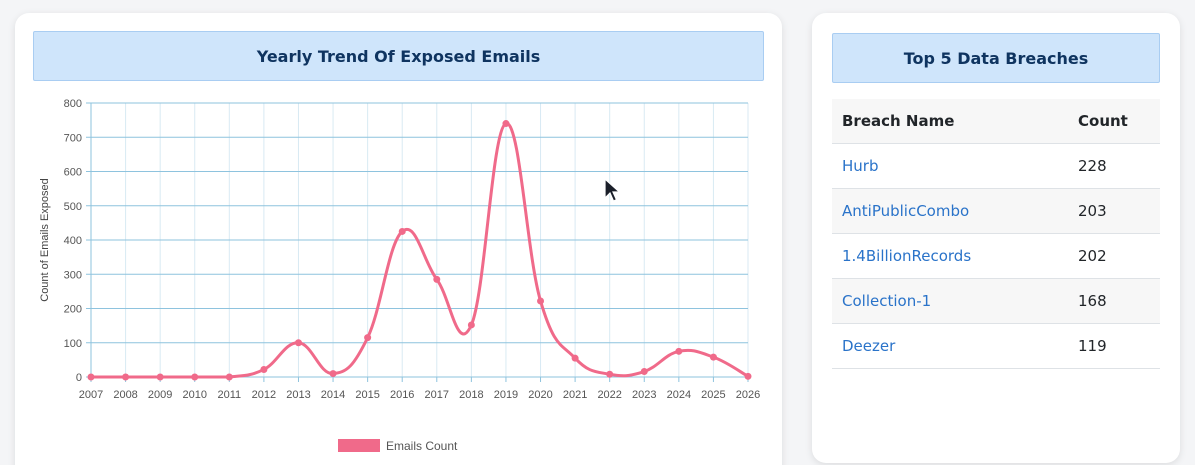 Image resolution: width=1195 pixels, height=465 pixels. What do you see at coordinates (1114, 256) in the screenshot?
I see `breach-count: 202` at bounding box center [1114, 256].